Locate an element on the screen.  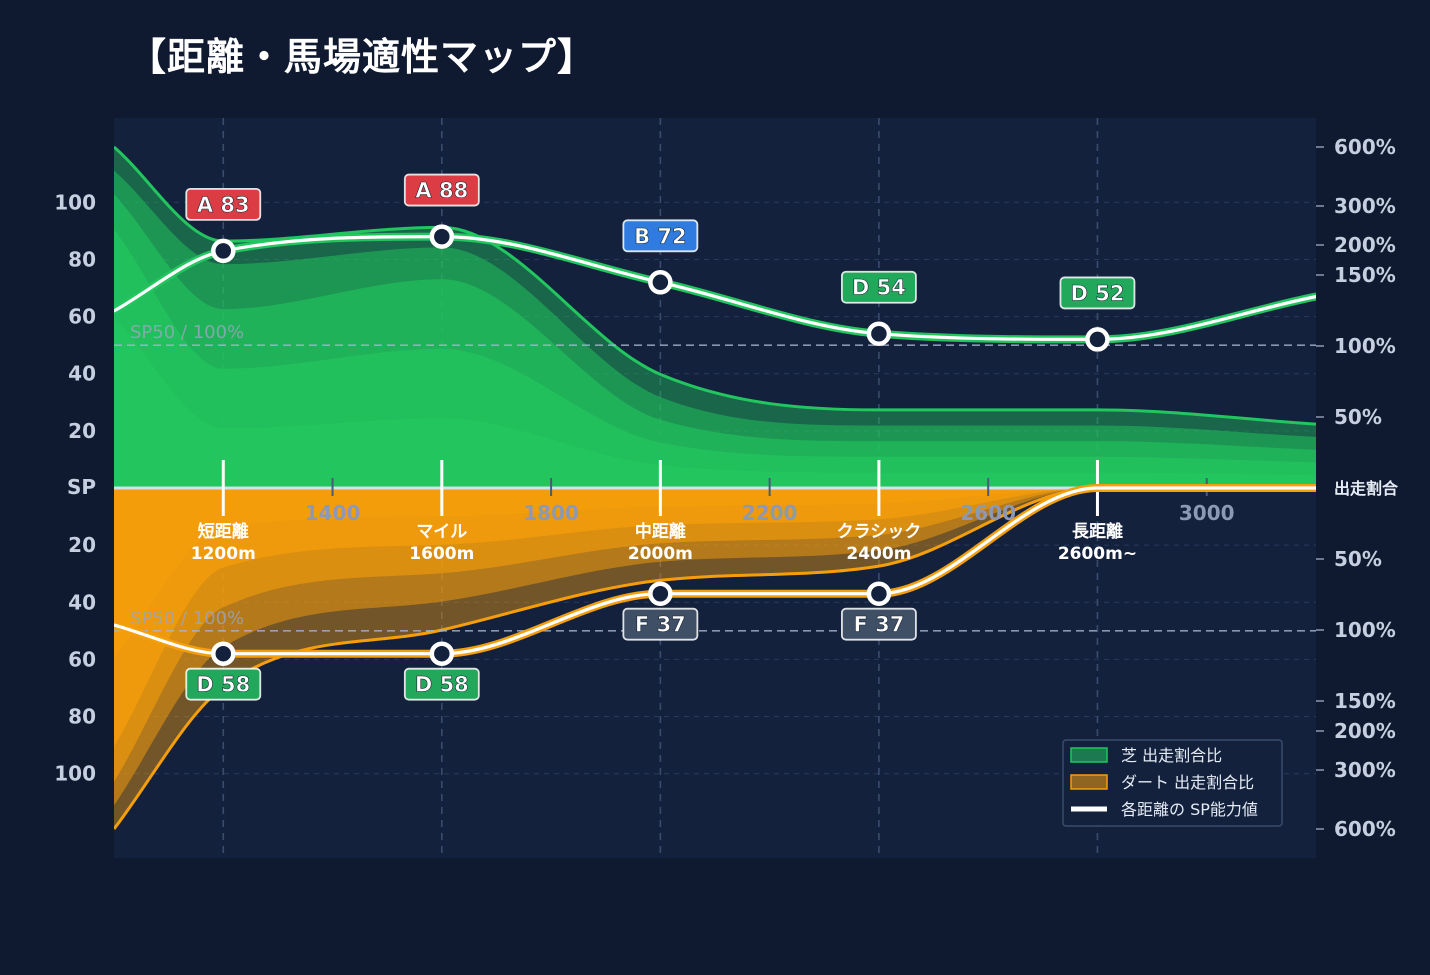
legend-label: 芝 出走割合比 is located at coordinates (1171, 755).